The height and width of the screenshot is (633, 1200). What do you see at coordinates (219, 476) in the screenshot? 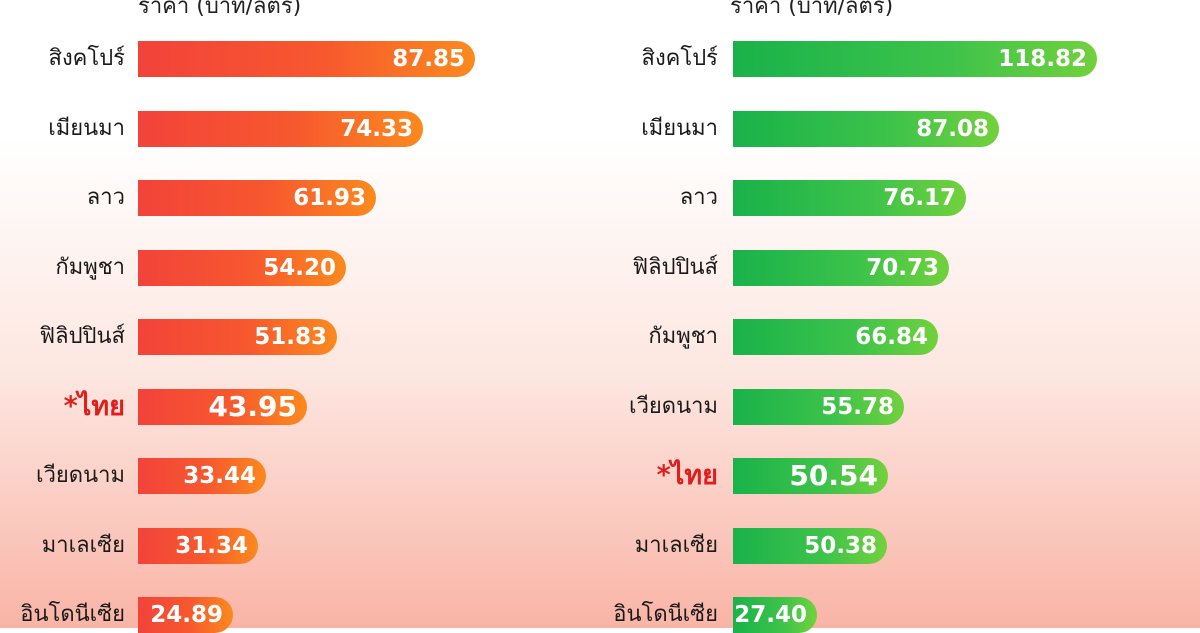
I see `left-bar-value-label: 33.44` at bounding box center [219, 476].